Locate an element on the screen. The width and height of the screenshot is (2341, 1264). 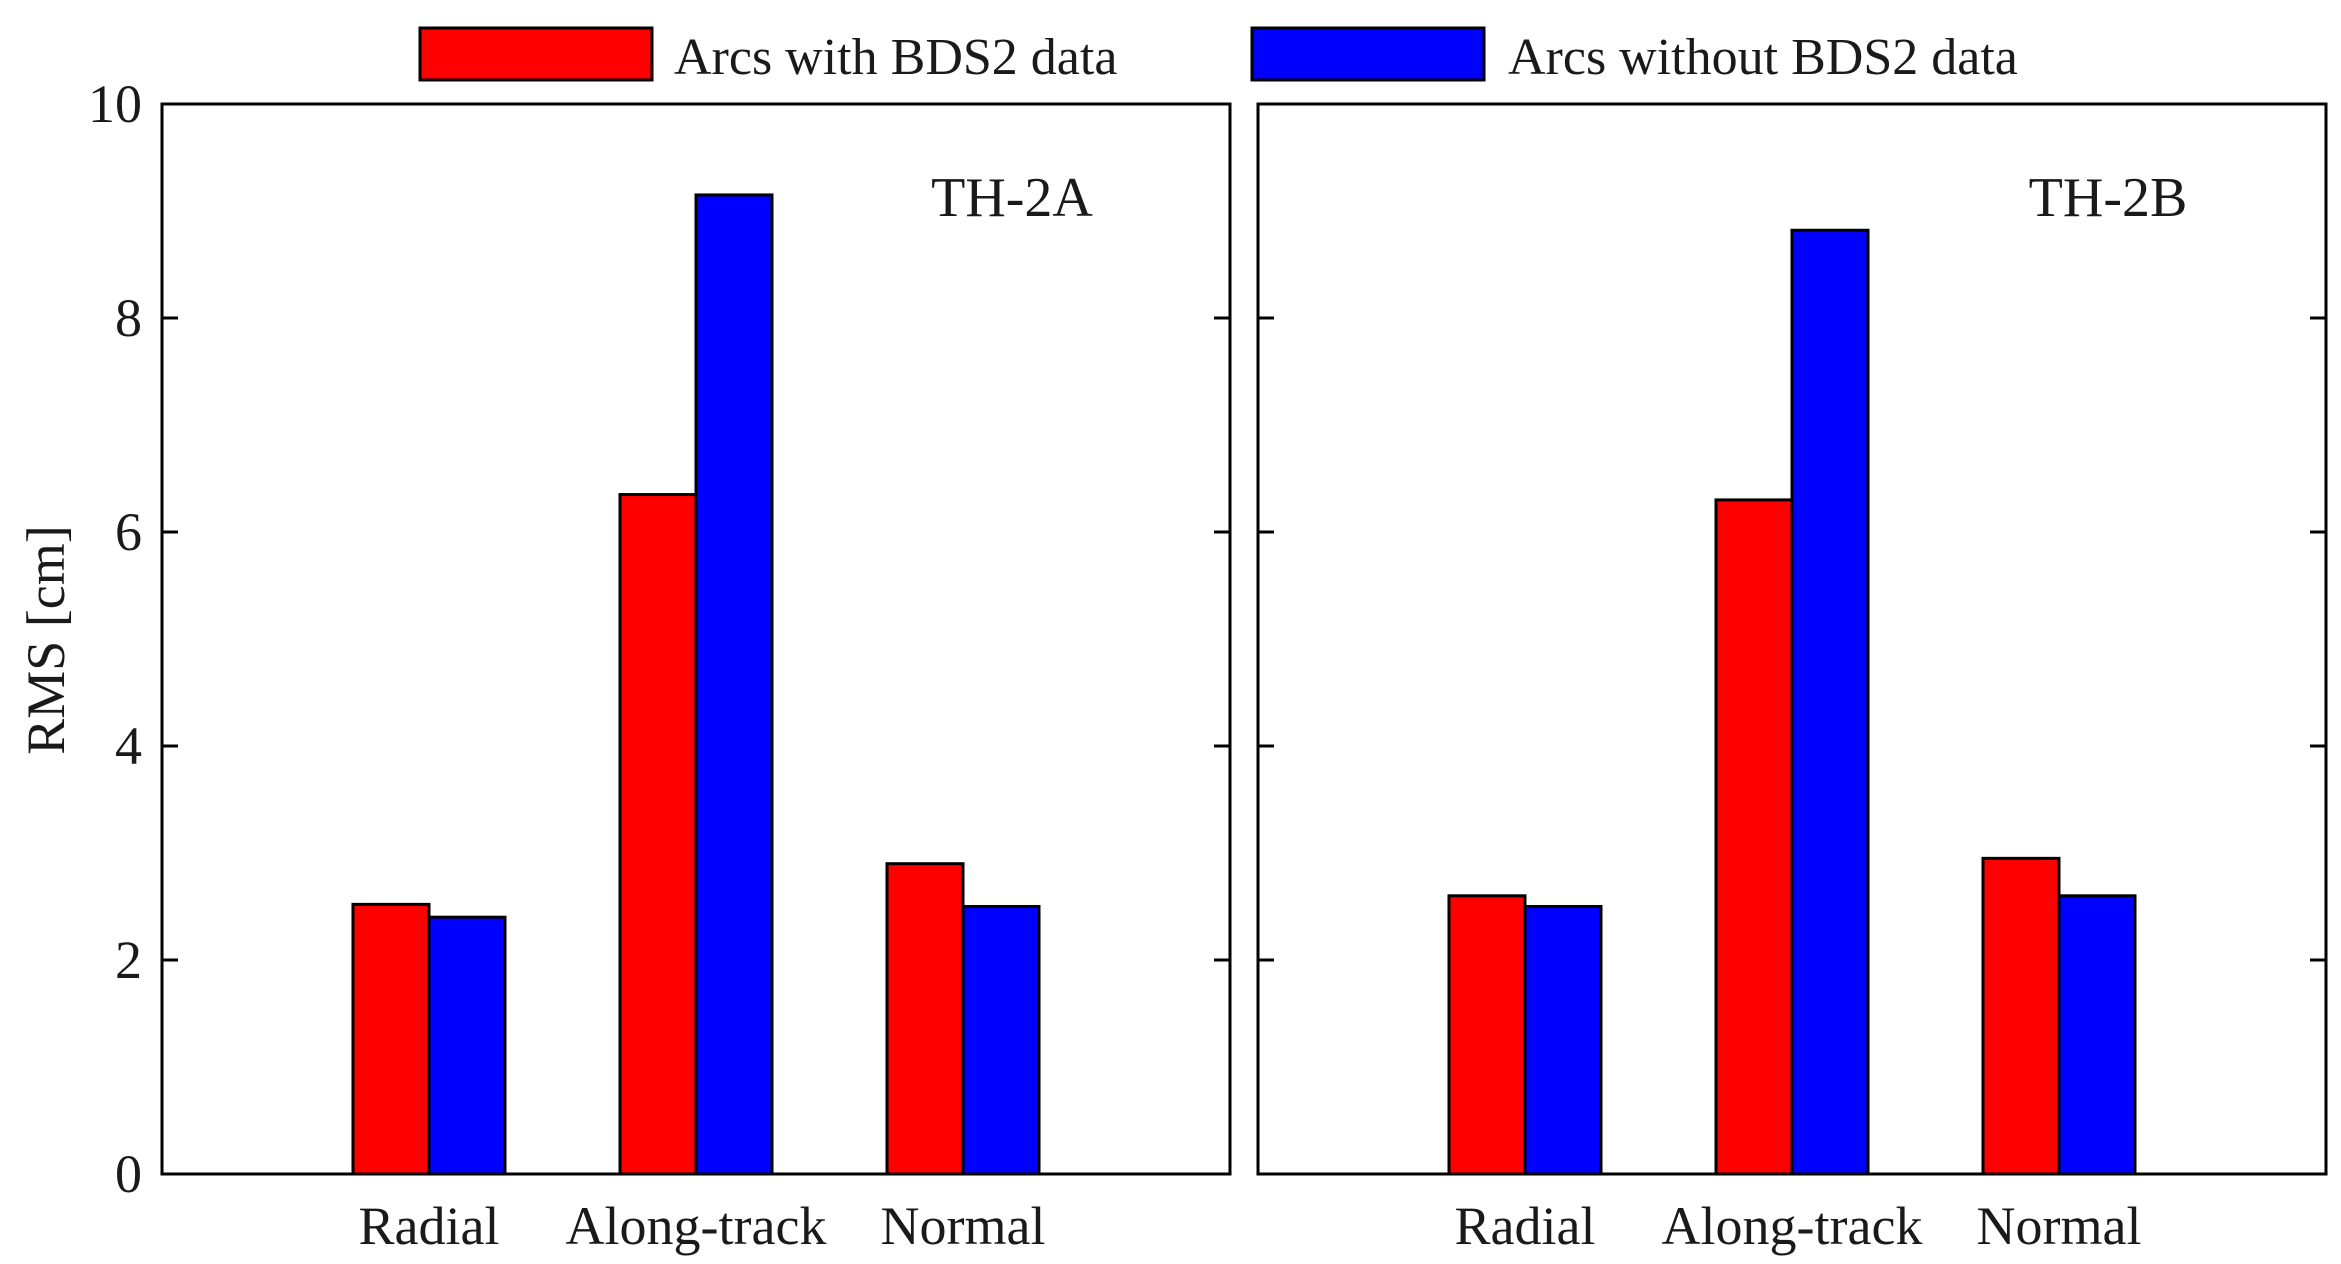
bar-th-2b-radial-with-bds2 is located at coordinates (1487, 1035).